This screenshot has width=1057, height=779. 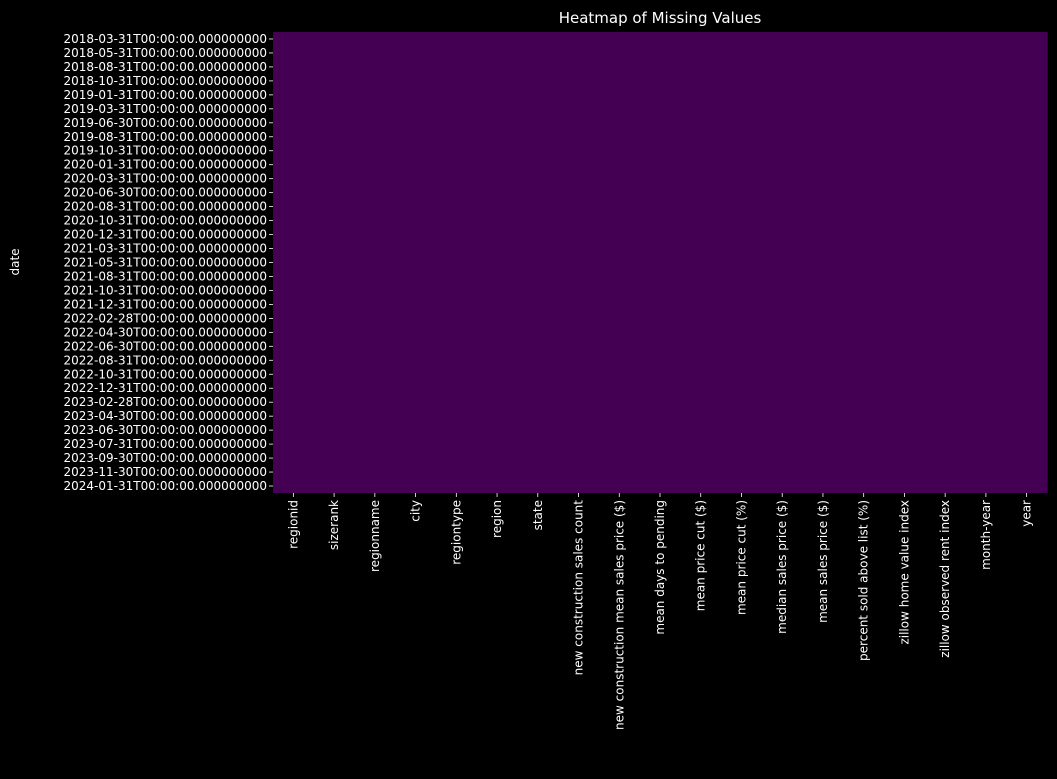 What do you see at coordinates (619, 615) in the screenshot?
I see `x-tick-label: new construction mean sales price ($)` at bounding box center [619, 615].